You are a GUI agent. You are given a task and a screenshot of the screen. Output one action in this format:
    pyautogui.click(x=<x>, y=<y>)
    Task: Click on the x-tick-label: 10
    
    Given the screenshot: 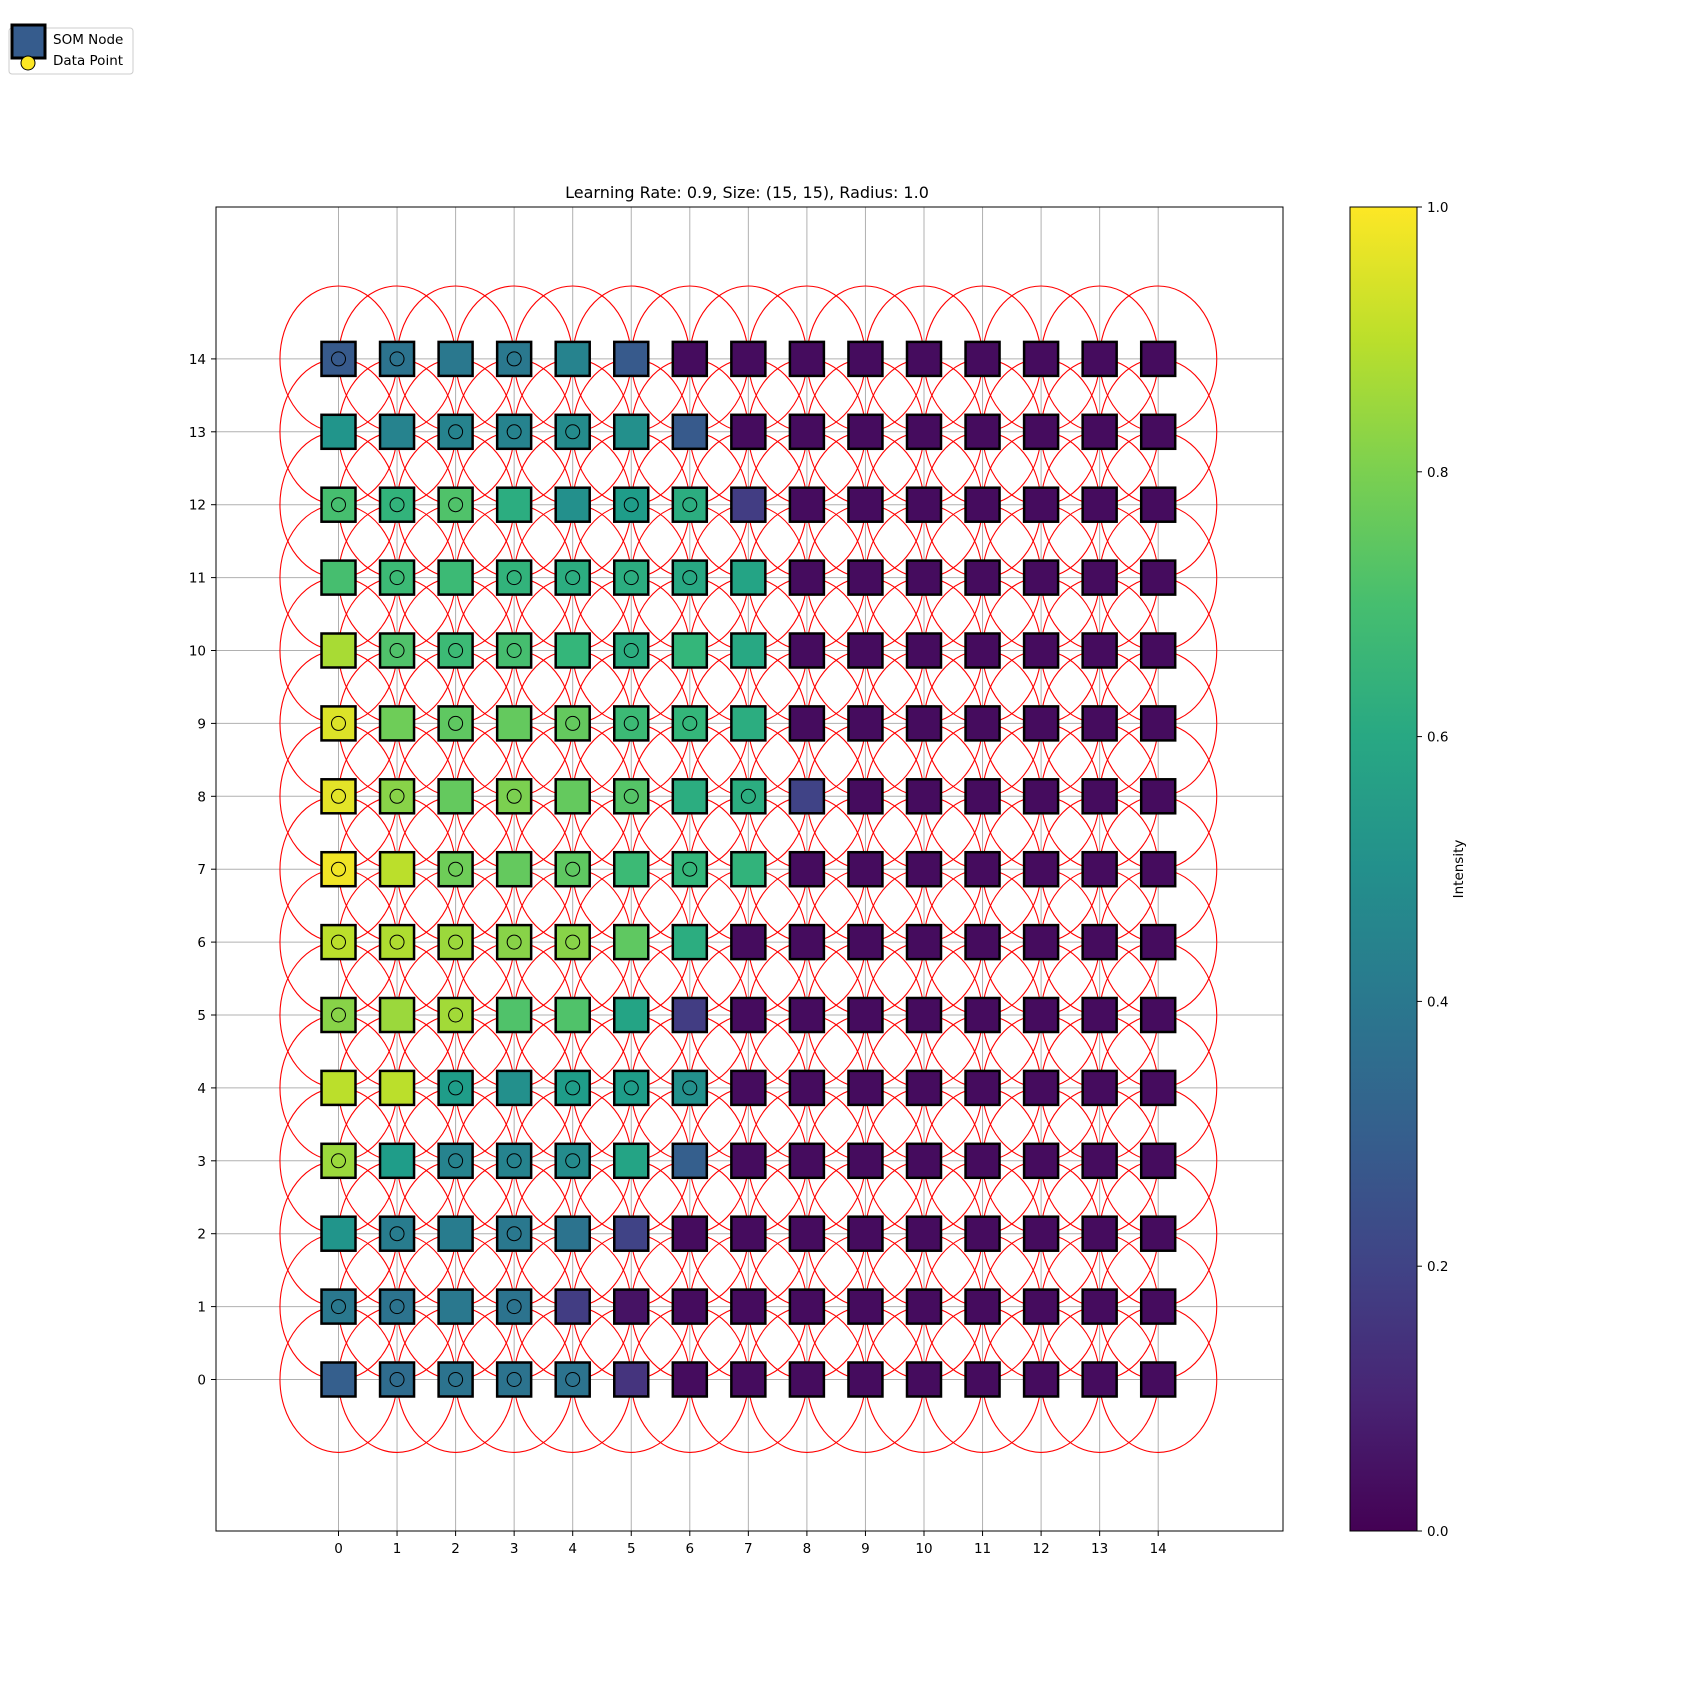 What is the action you would take?
    pyautogui.click(x=923, y=1549)
    